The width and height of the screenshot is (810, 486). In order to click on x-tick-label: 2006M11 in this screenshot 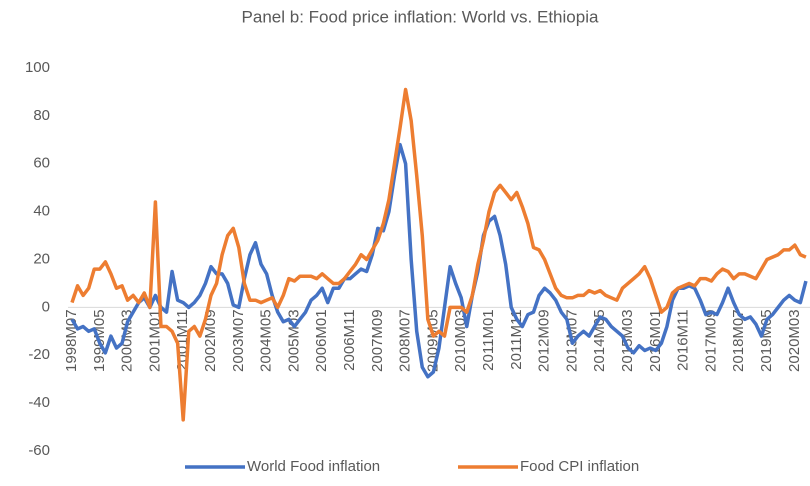, I will do `click(349, 339)`.